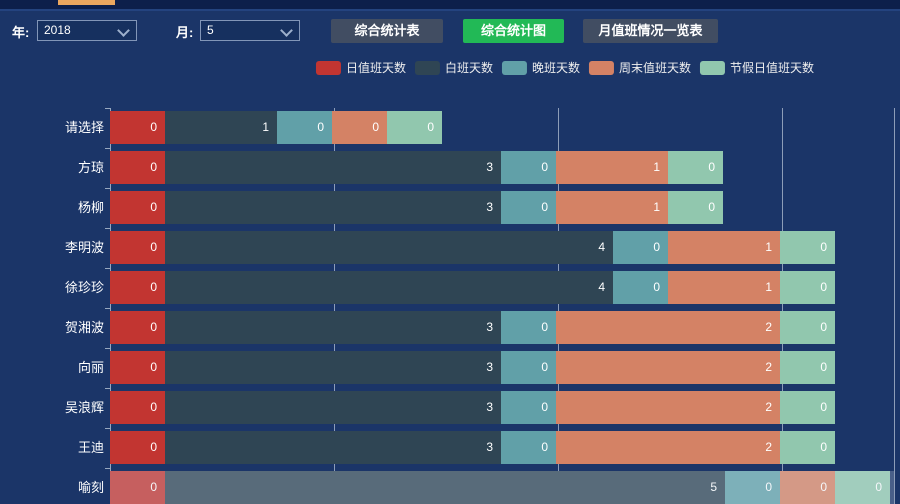 Image resolution: width=900 pixels, height=504 pixels. I want to click on year-label: 年:, so click(21, 32).